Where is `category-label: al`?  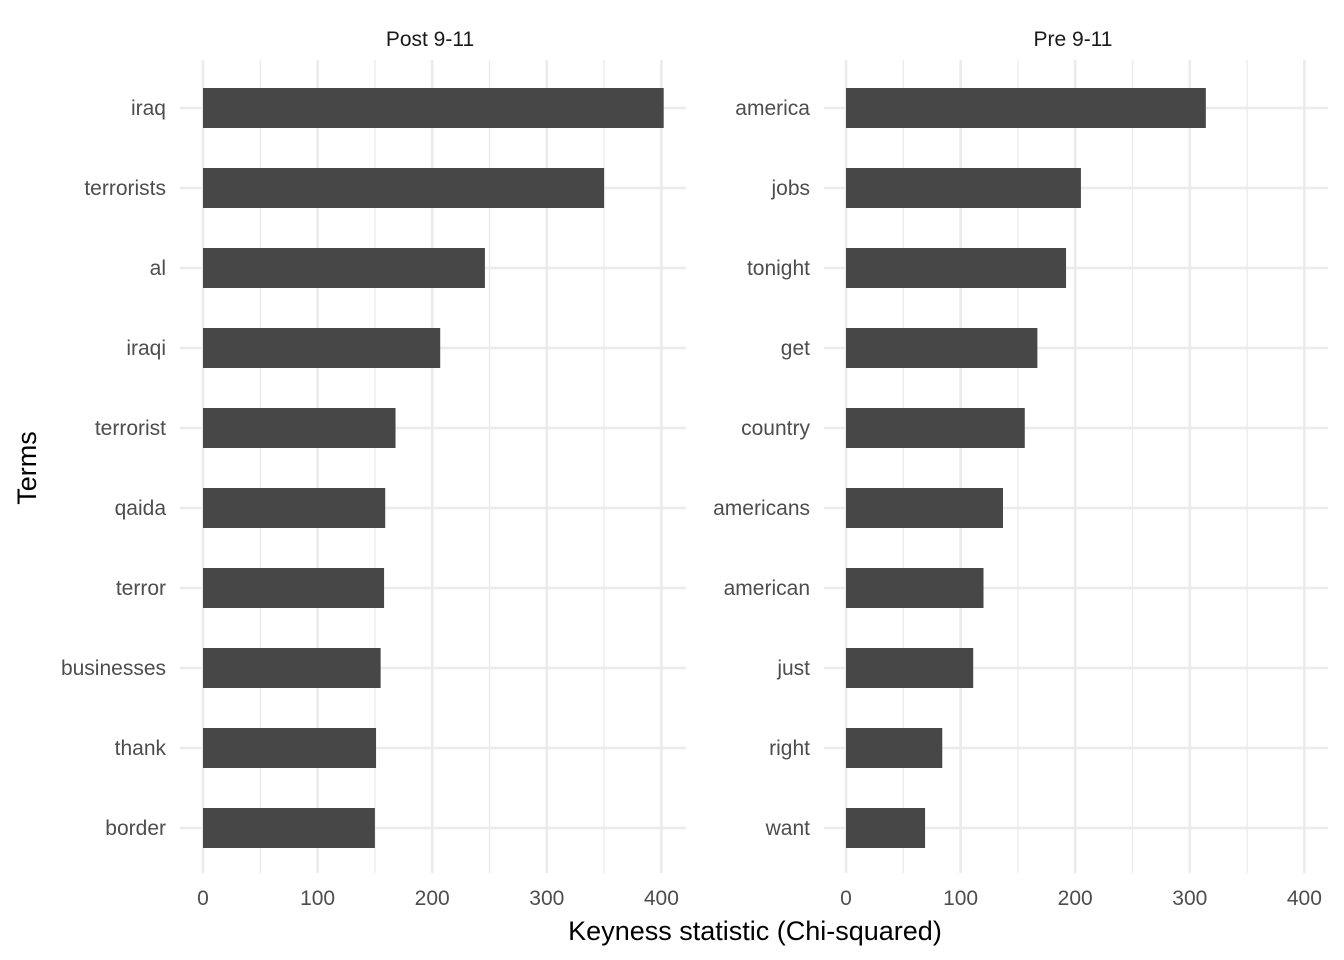 category-label: al is located at coordinates (158, 268).